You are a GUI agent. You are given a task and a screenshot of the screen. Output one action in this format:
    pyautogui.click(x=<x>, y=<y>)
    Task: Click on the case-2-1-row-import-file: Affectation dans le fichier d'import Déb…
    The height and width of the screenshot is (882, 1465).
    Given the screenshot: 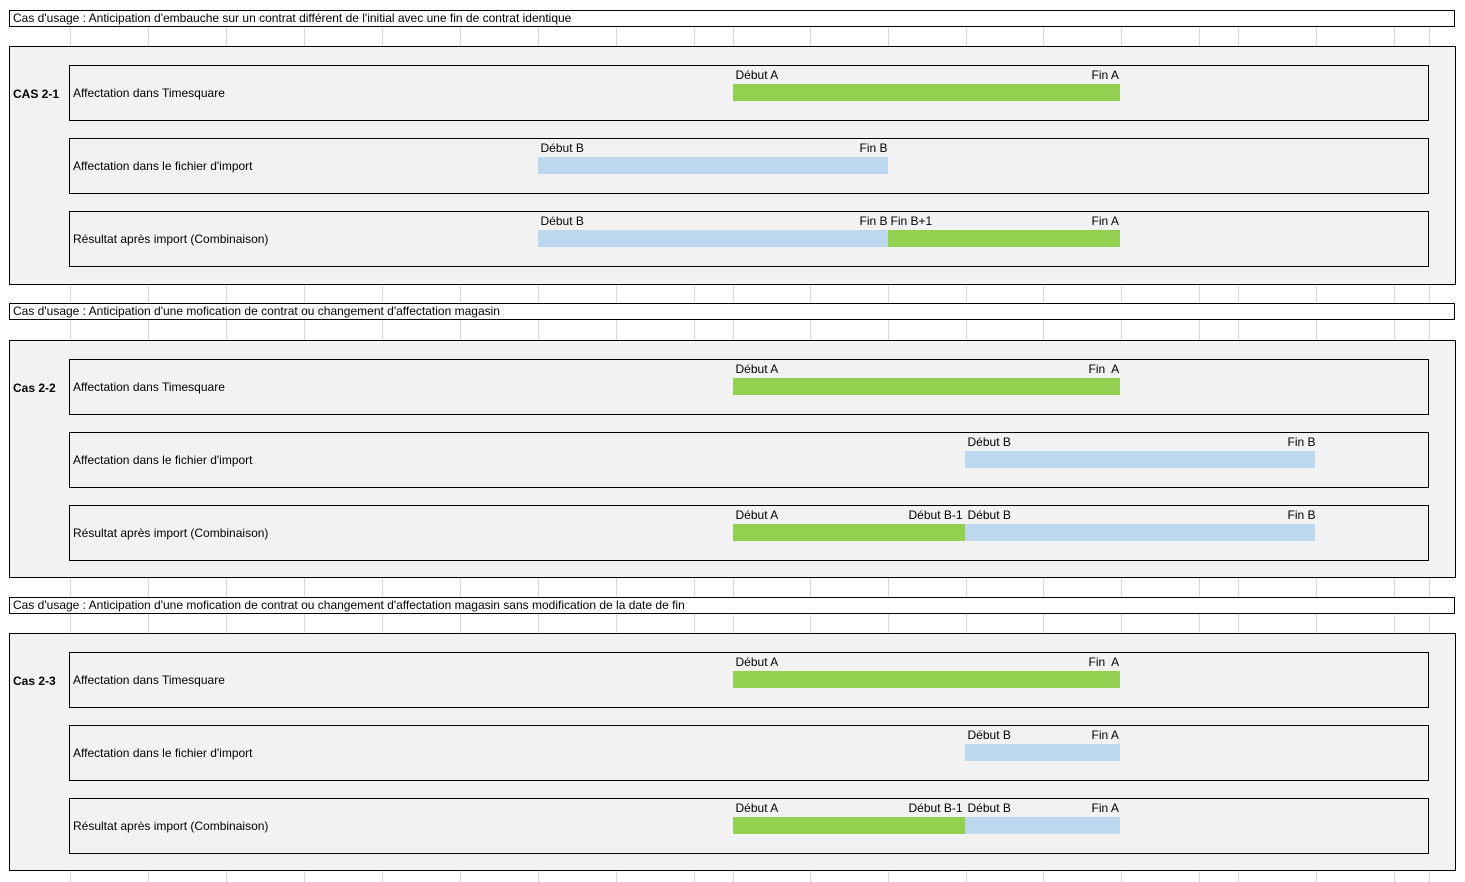 What is the action you would take?
    pyautogui.click(x=749, y=166)
    